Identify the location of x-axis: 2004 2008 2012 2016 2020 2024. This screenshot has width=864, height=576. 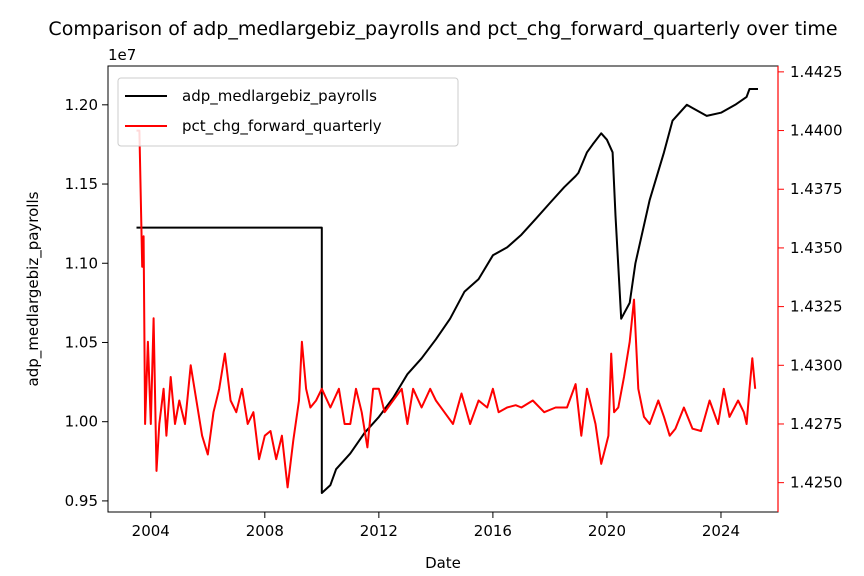
(436, 526).